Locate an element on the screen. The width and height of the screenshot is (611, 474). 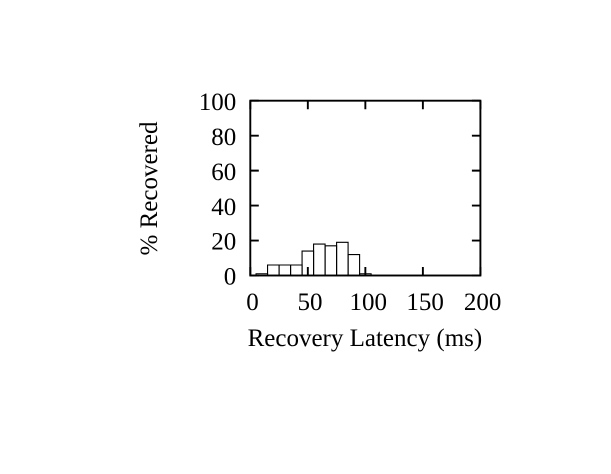
svg-text: 40 is located at coordinates (223, 207).